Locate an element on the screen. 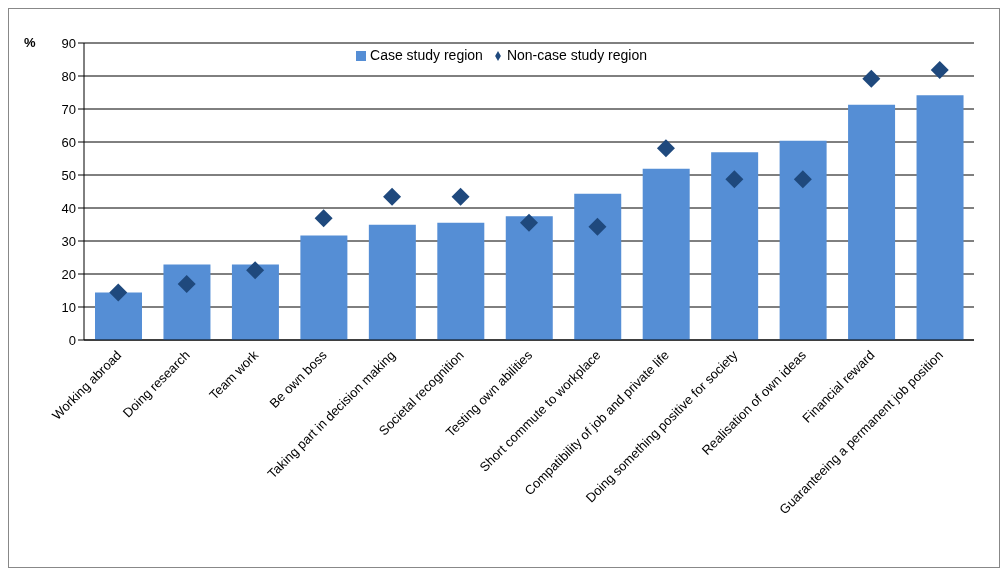  y-tick-label: 90 is located at coordinates (68, 43).